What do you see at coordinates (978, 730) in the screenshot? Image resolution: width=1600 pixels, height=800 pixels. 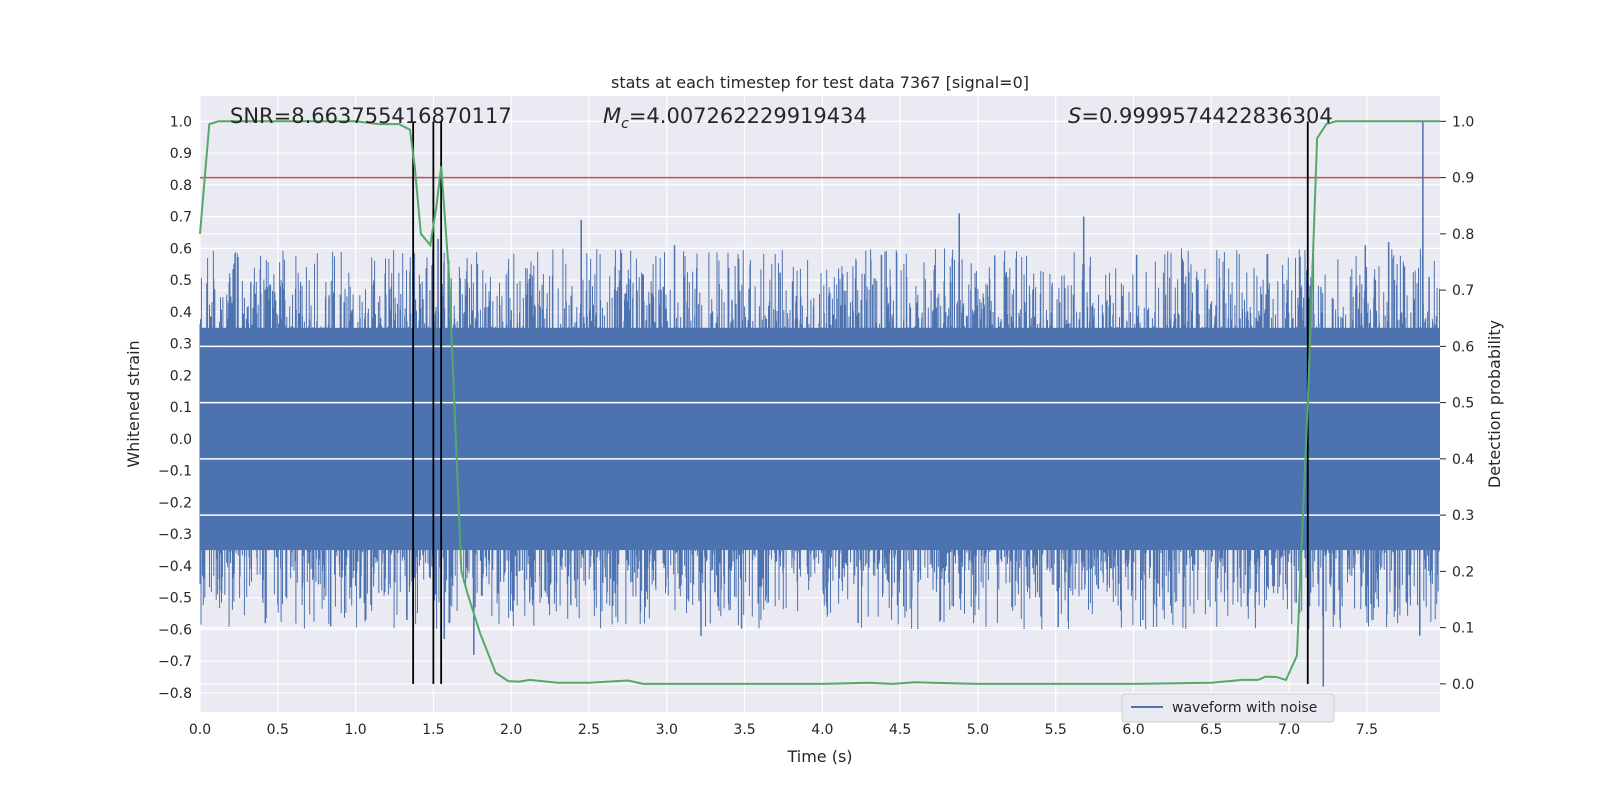 I see `x-tick-label: 5.0` at bounding box center [978, 730].